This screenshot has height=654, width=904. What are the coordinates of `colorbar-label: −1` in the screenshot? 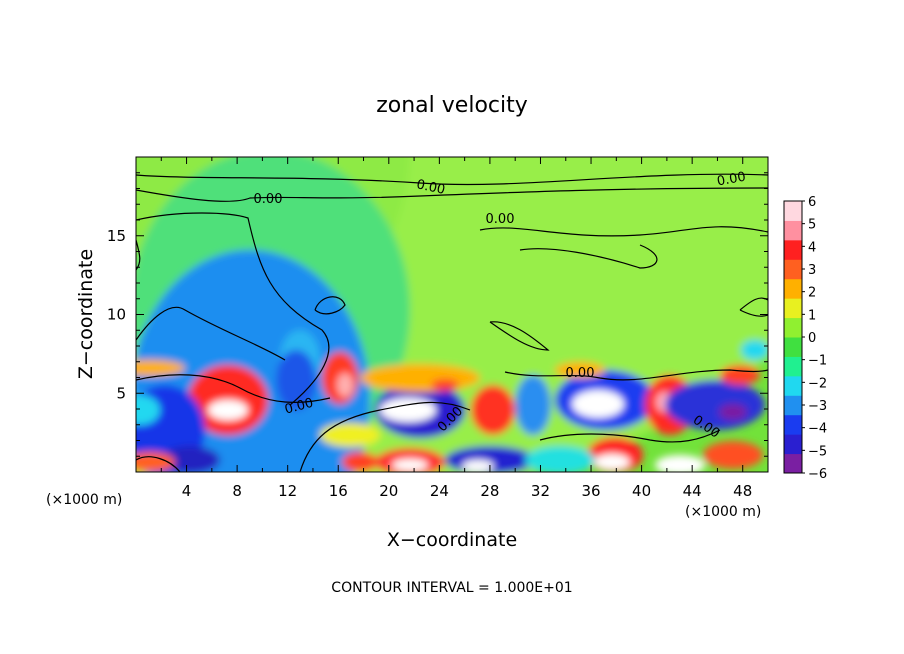 It's located at (817, 361).